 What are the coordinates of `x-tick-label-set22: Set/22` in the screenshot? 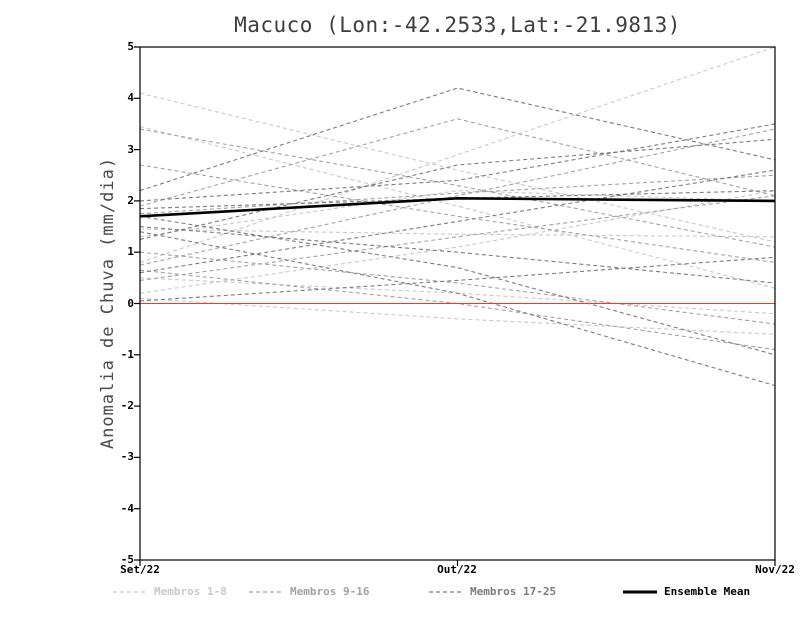 It's located at (140, 569).